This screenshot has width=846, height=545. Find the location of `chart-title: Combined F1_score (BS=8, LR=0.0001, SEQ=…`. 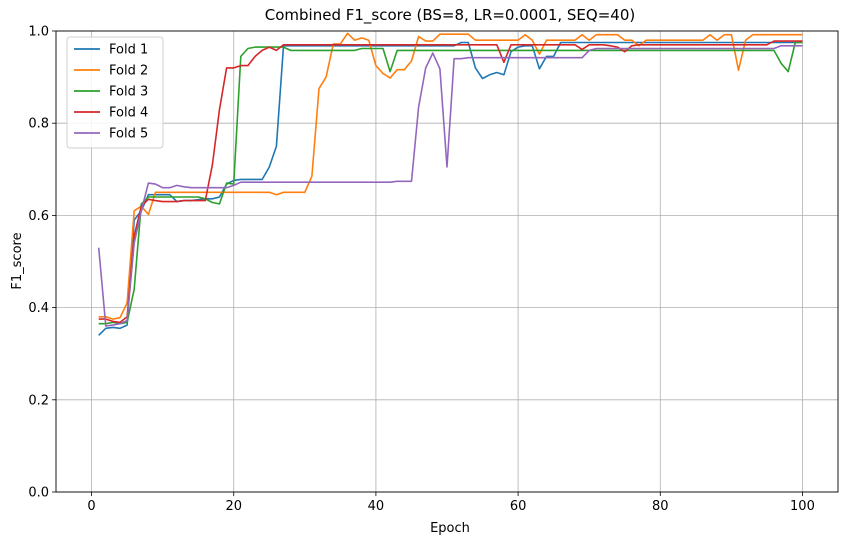

chart-title: Combined F1_score (BS=8, LR=0.0001, SEQ=… is located at coordinates (450, 15).